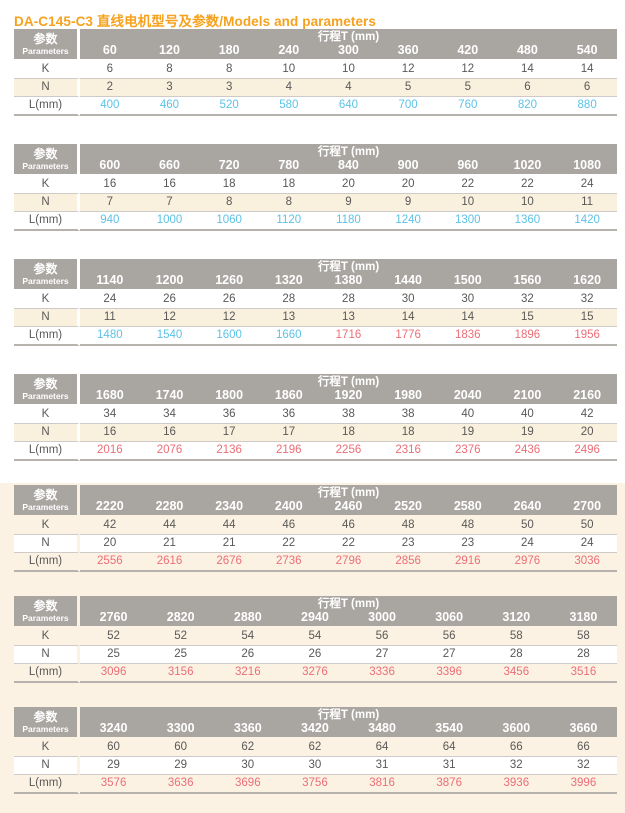 The height and width of the screenshot is (813, 625). Describe the element at coordinates (527, 52) in the screenshot. I see `stroke-value-cell: 480` at that location.